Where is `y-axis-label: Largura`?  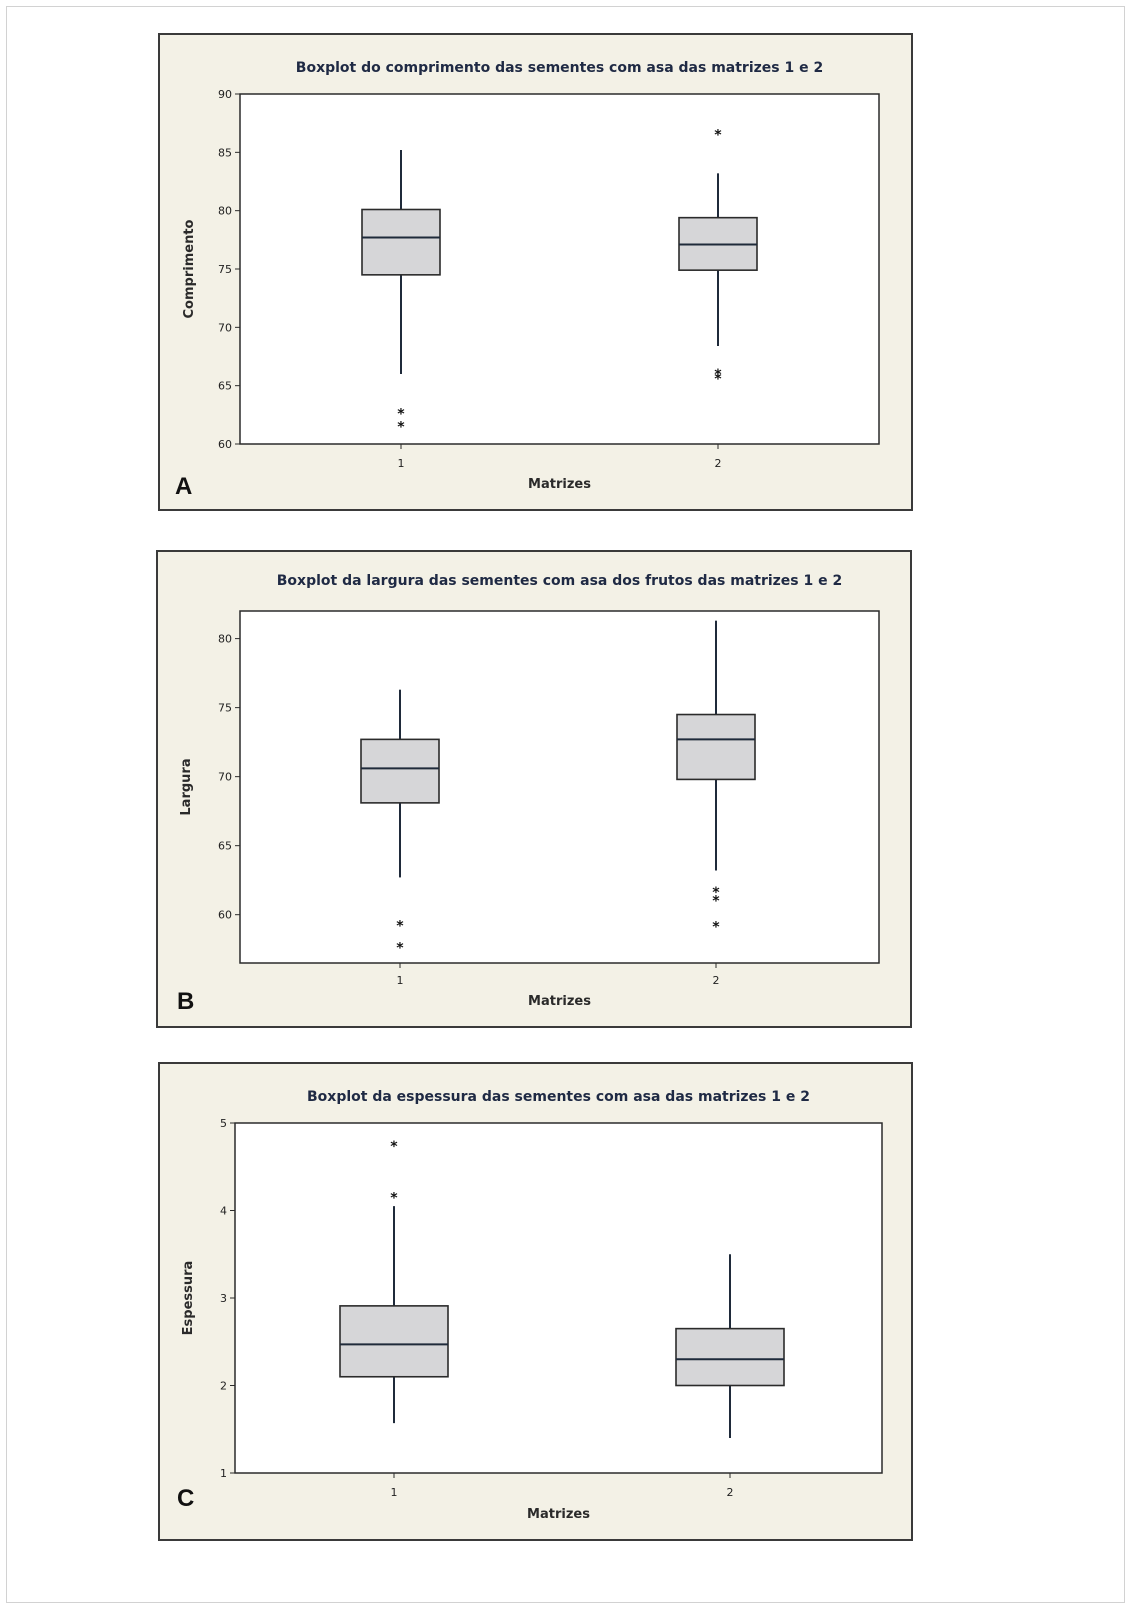 y-axis-label: Largura is located at coordinates (186, 786).